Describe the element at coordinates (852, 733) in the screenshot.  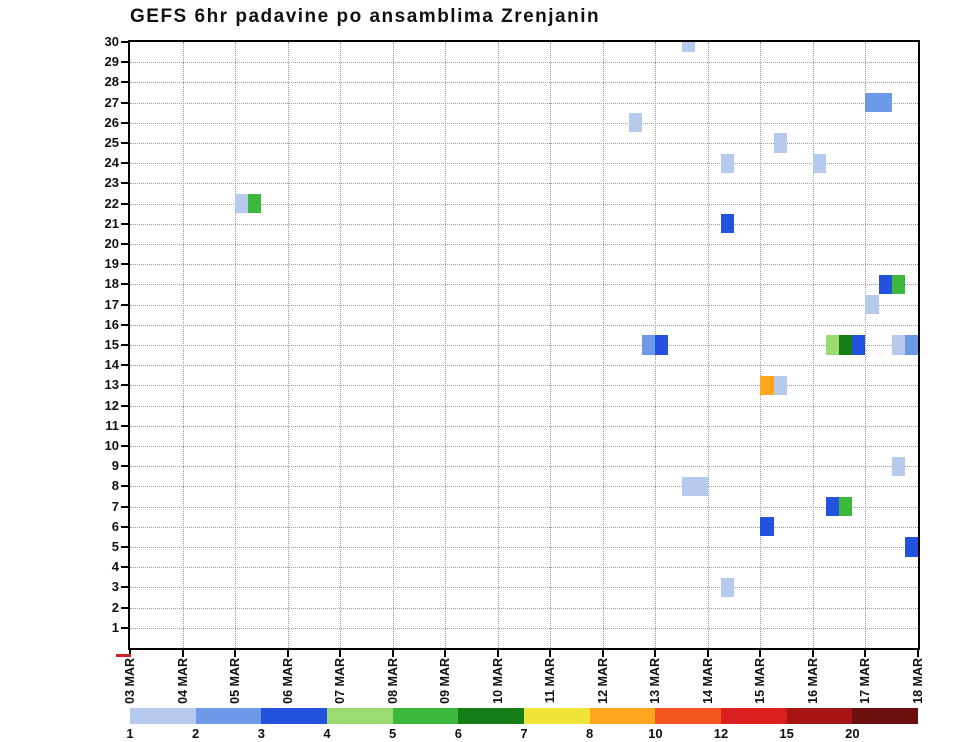
I see `colorbar-label: 20` at that location.